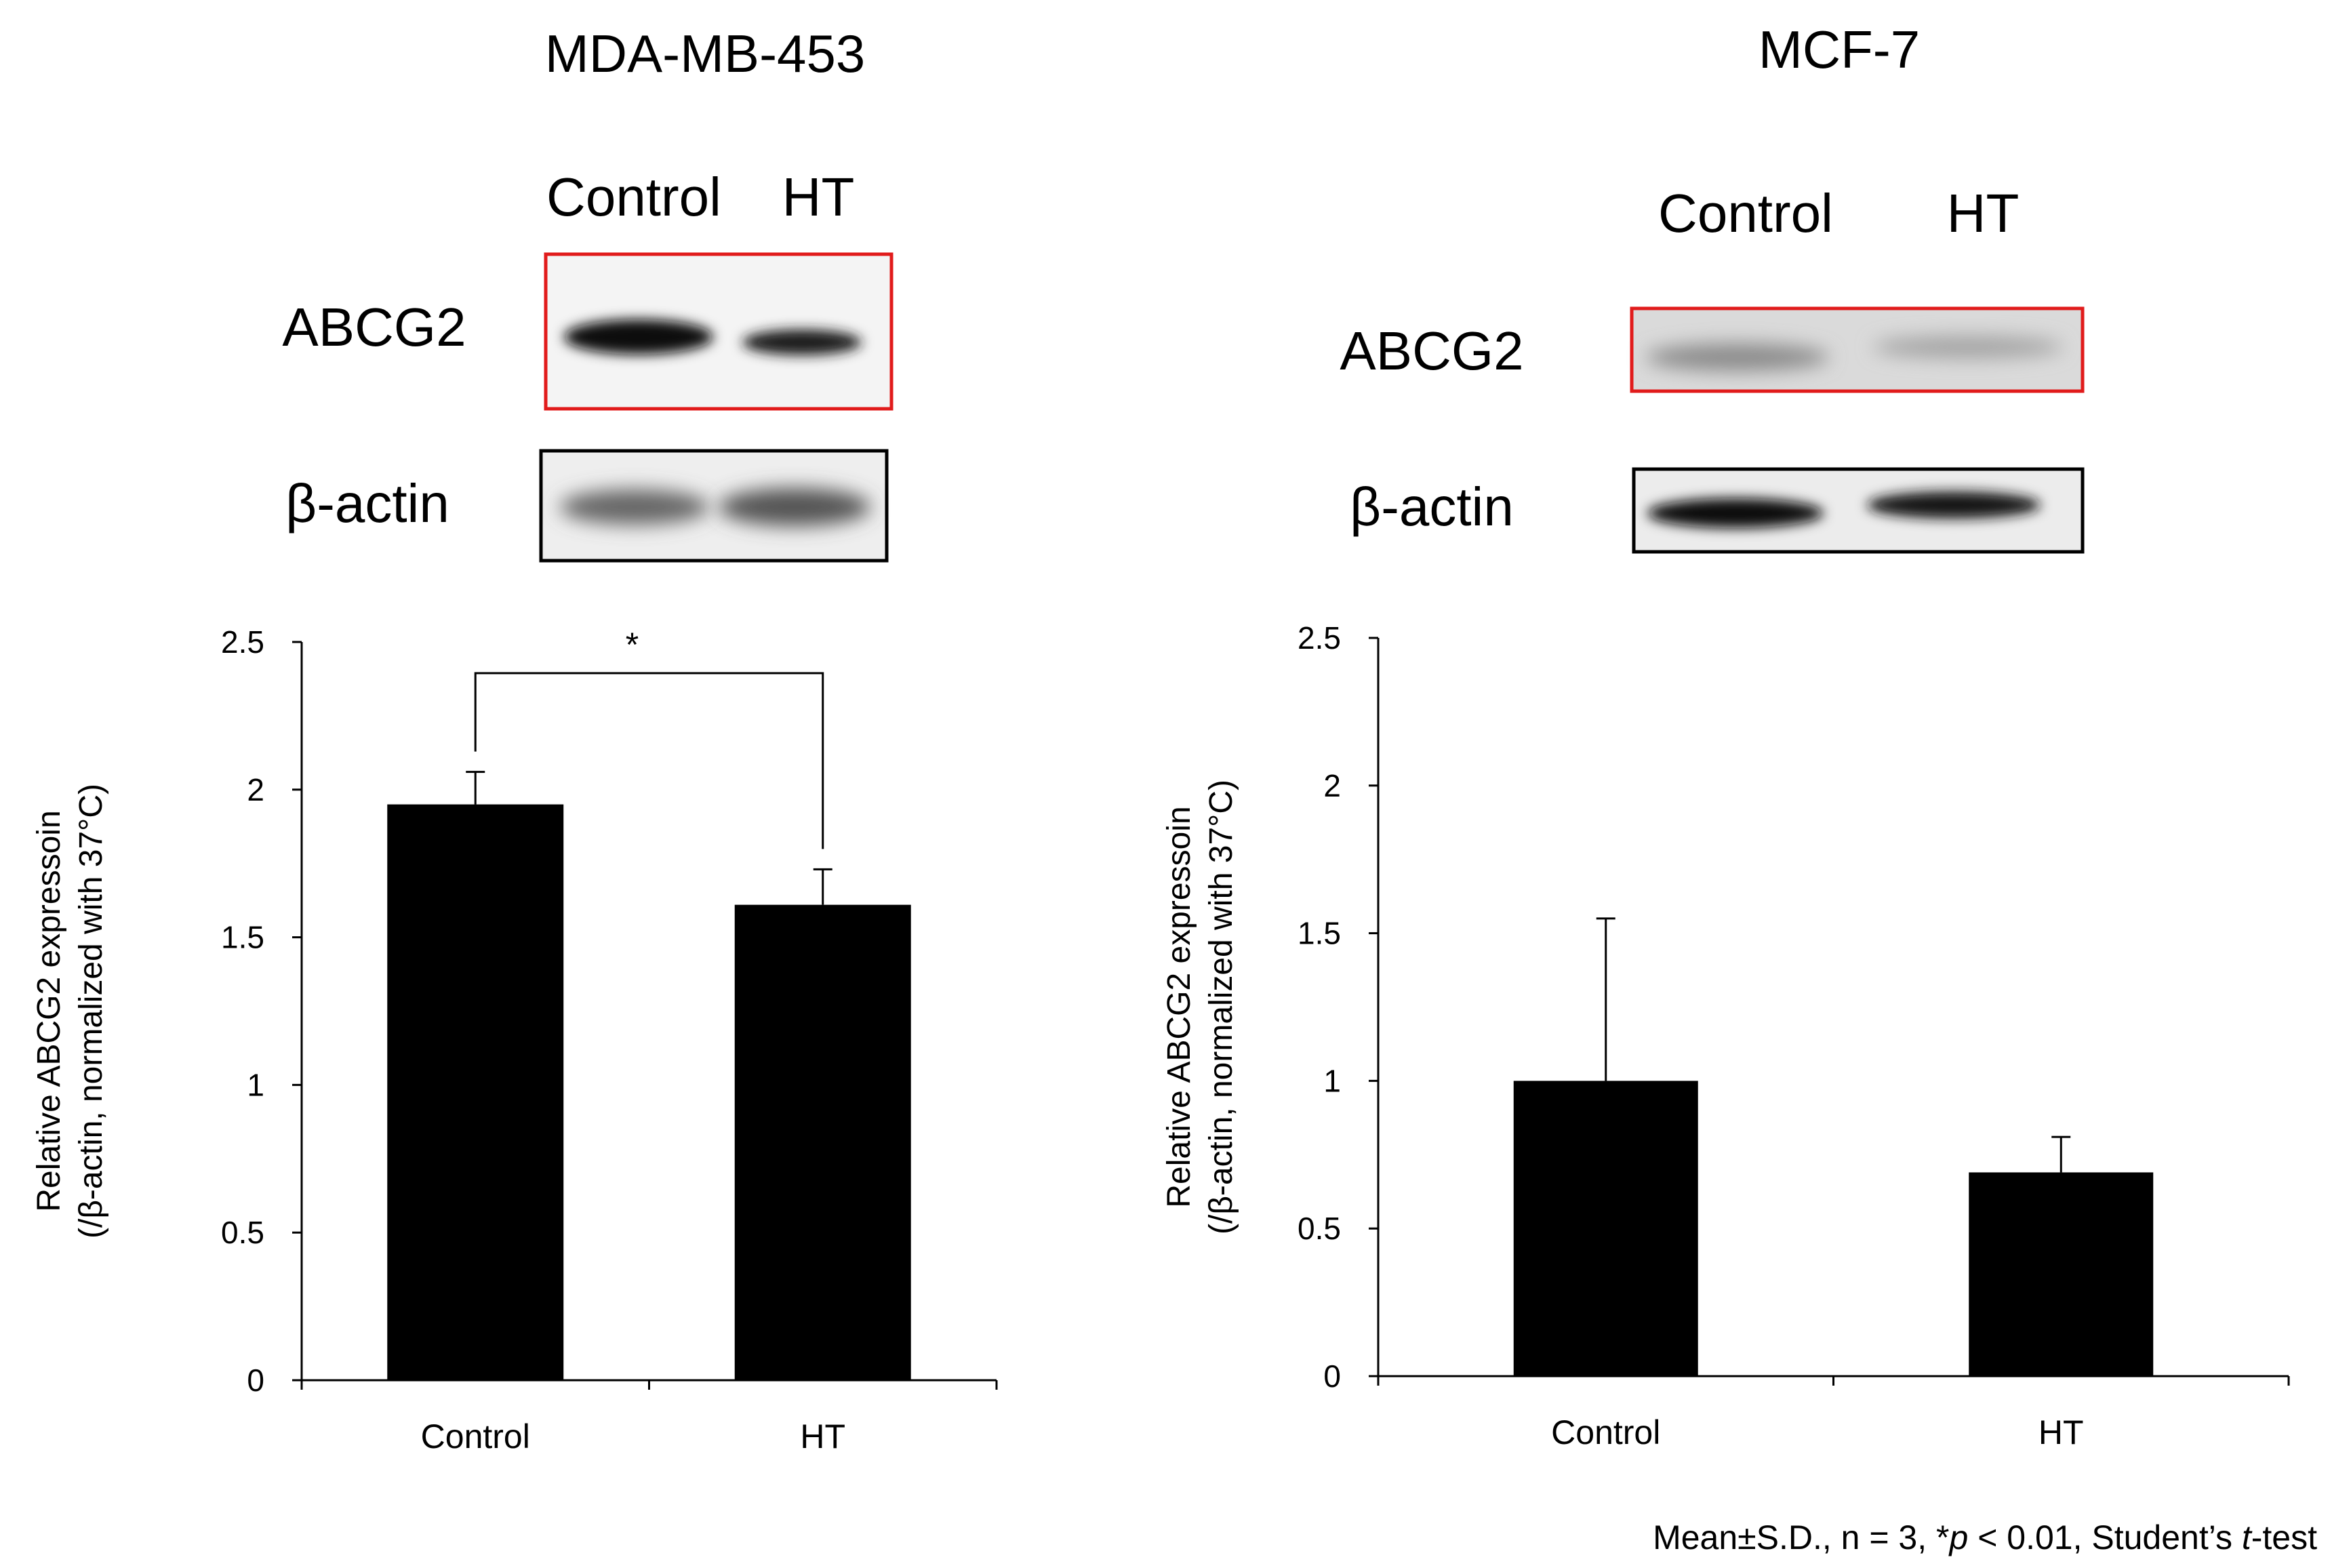 This screenshot has width=2330, height=1568. I want to click on footnote-t: t, so click(2247, 1537).